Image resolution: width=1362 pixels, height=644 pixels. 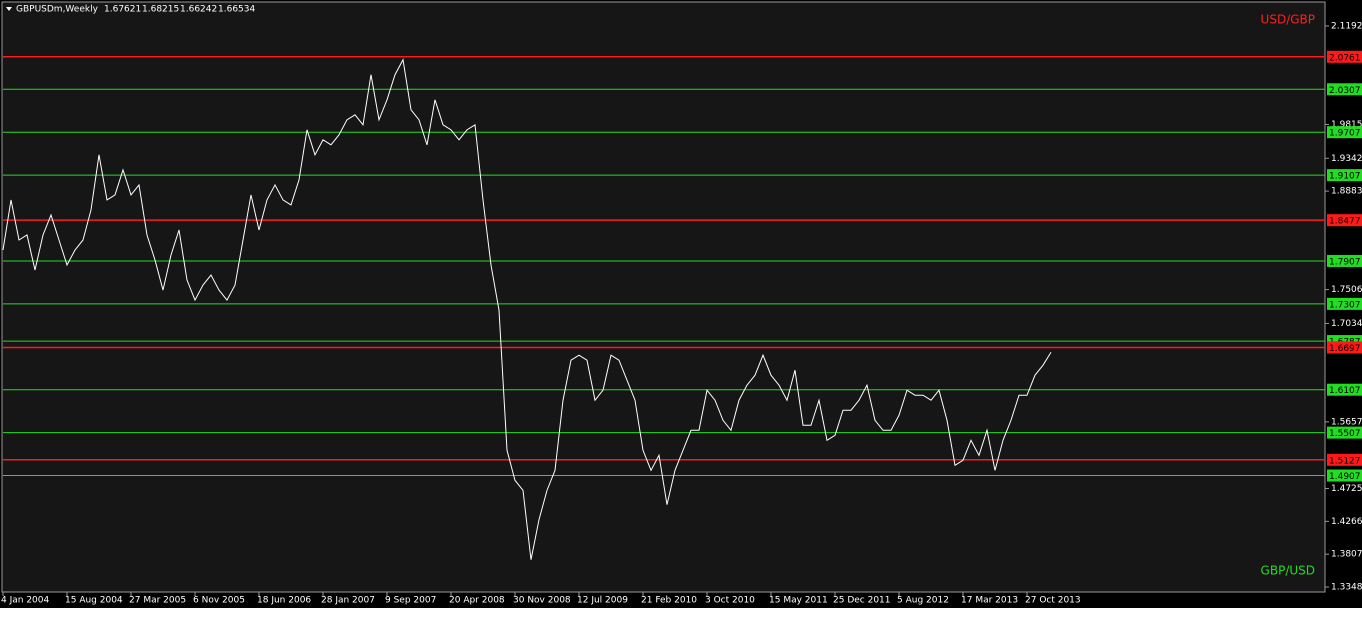 What do you see at coordinates (410, 601) in the screenshot?
I see `x-tick-label: 9 Sep 2007` at bounding box center [410, 601].